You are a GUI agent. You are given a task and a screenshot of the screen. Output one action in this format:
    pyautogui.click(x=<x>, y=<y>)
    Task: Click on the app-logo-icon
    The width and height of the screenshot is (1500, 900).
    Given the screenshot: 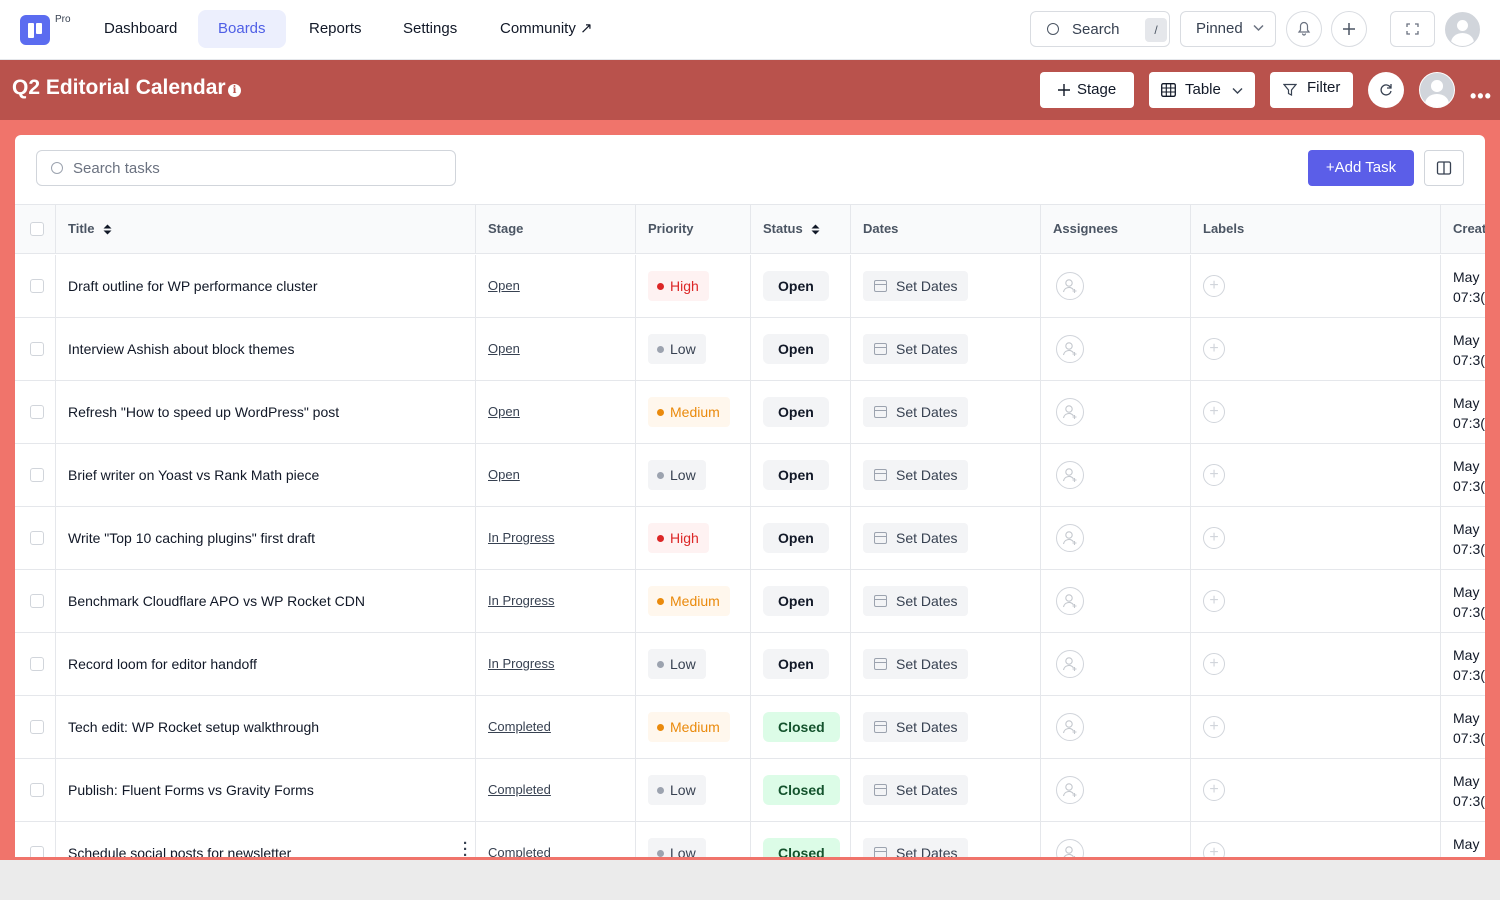 What is the action you would take?
    pyautogui.click(x=35, y=30)
    